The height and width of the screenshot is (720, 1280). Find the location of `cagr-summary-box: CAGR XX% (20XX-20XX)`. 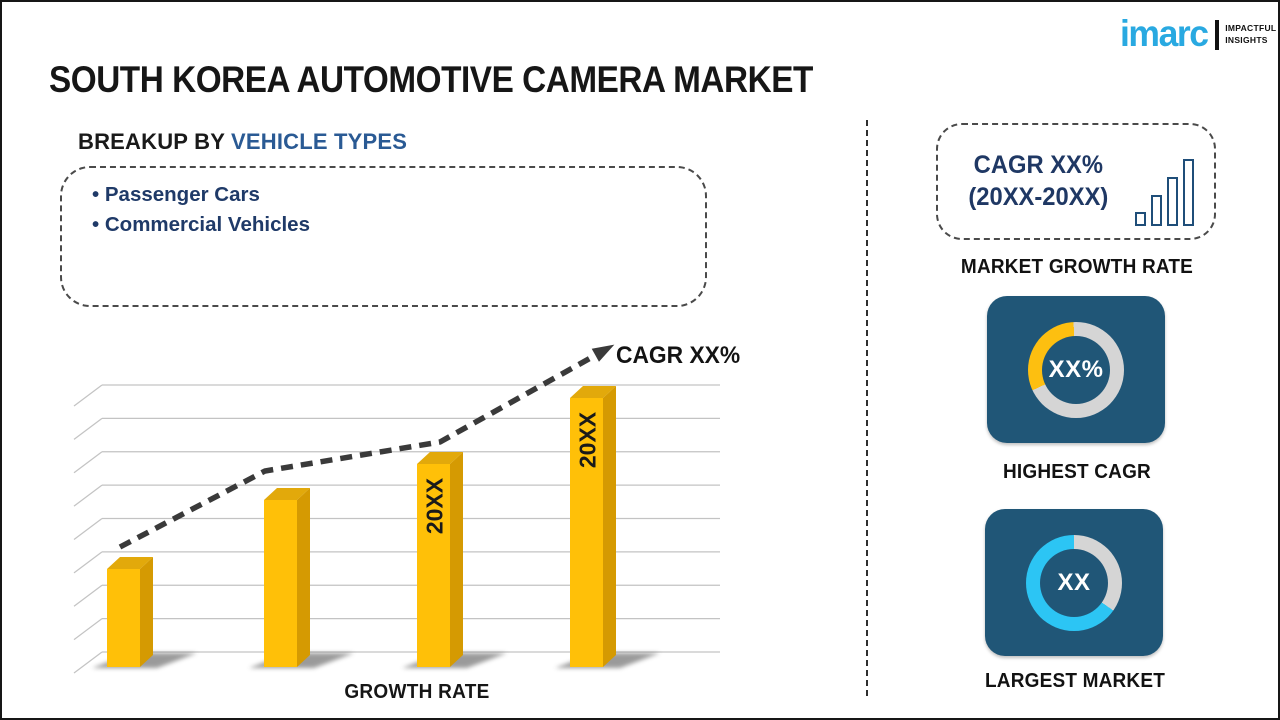

cagr-summary-box: CAGR XX% (20XX-20XX) is located at coordinates (1076, 181).